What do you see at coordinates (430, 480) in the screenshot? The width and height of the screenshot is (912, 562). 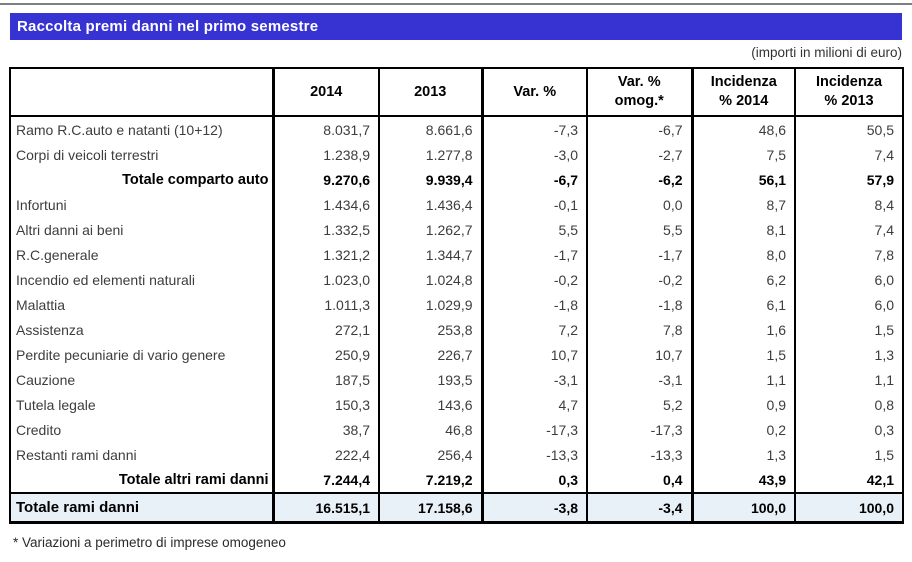 I see `cell-2013: 7.219,2` at bounding box center [430, 480].